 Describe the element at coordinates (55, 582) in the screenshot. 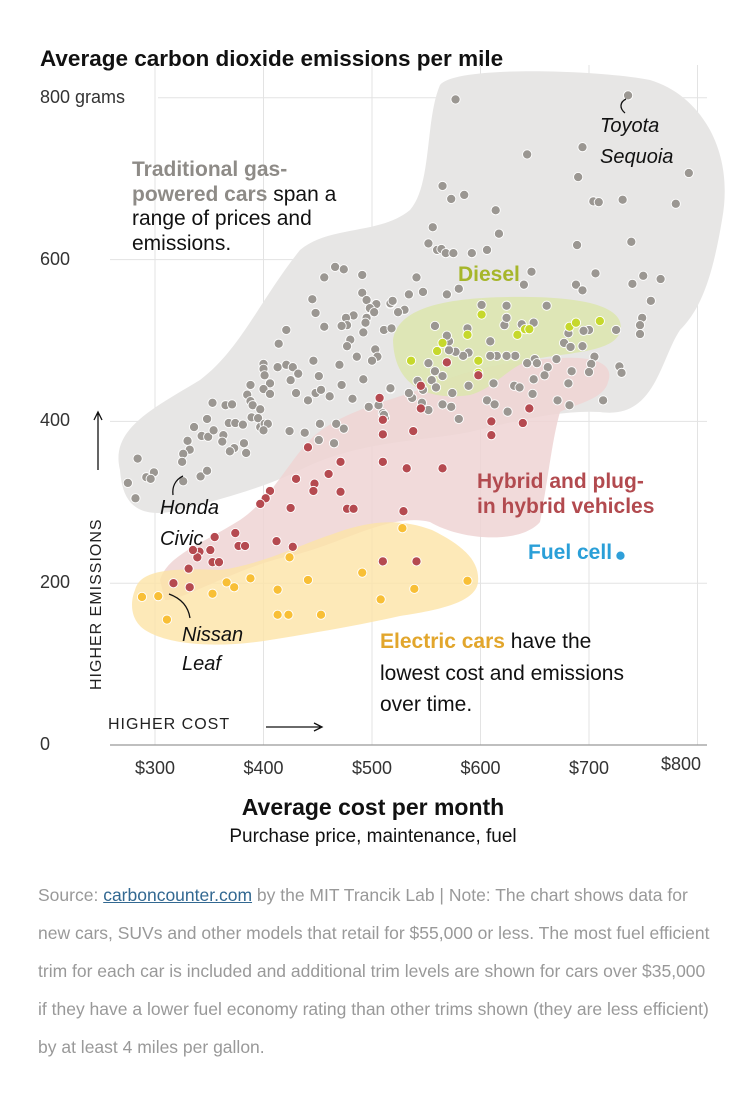

I see `y-tick-label: 200` at that location.